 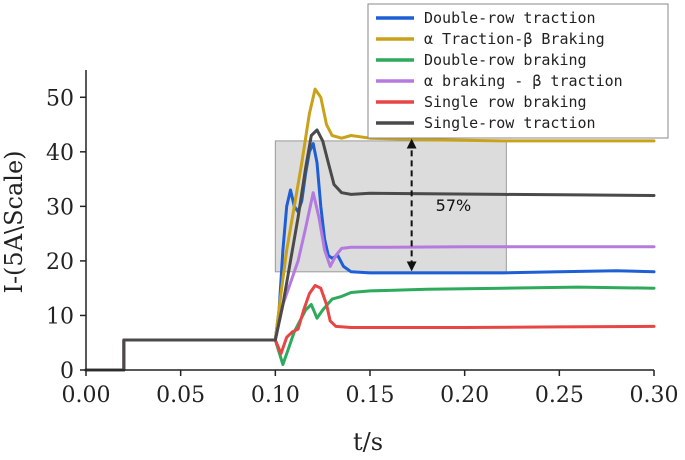 I want to click on x-tick-label: 0.00, so click(x=86, y=395).